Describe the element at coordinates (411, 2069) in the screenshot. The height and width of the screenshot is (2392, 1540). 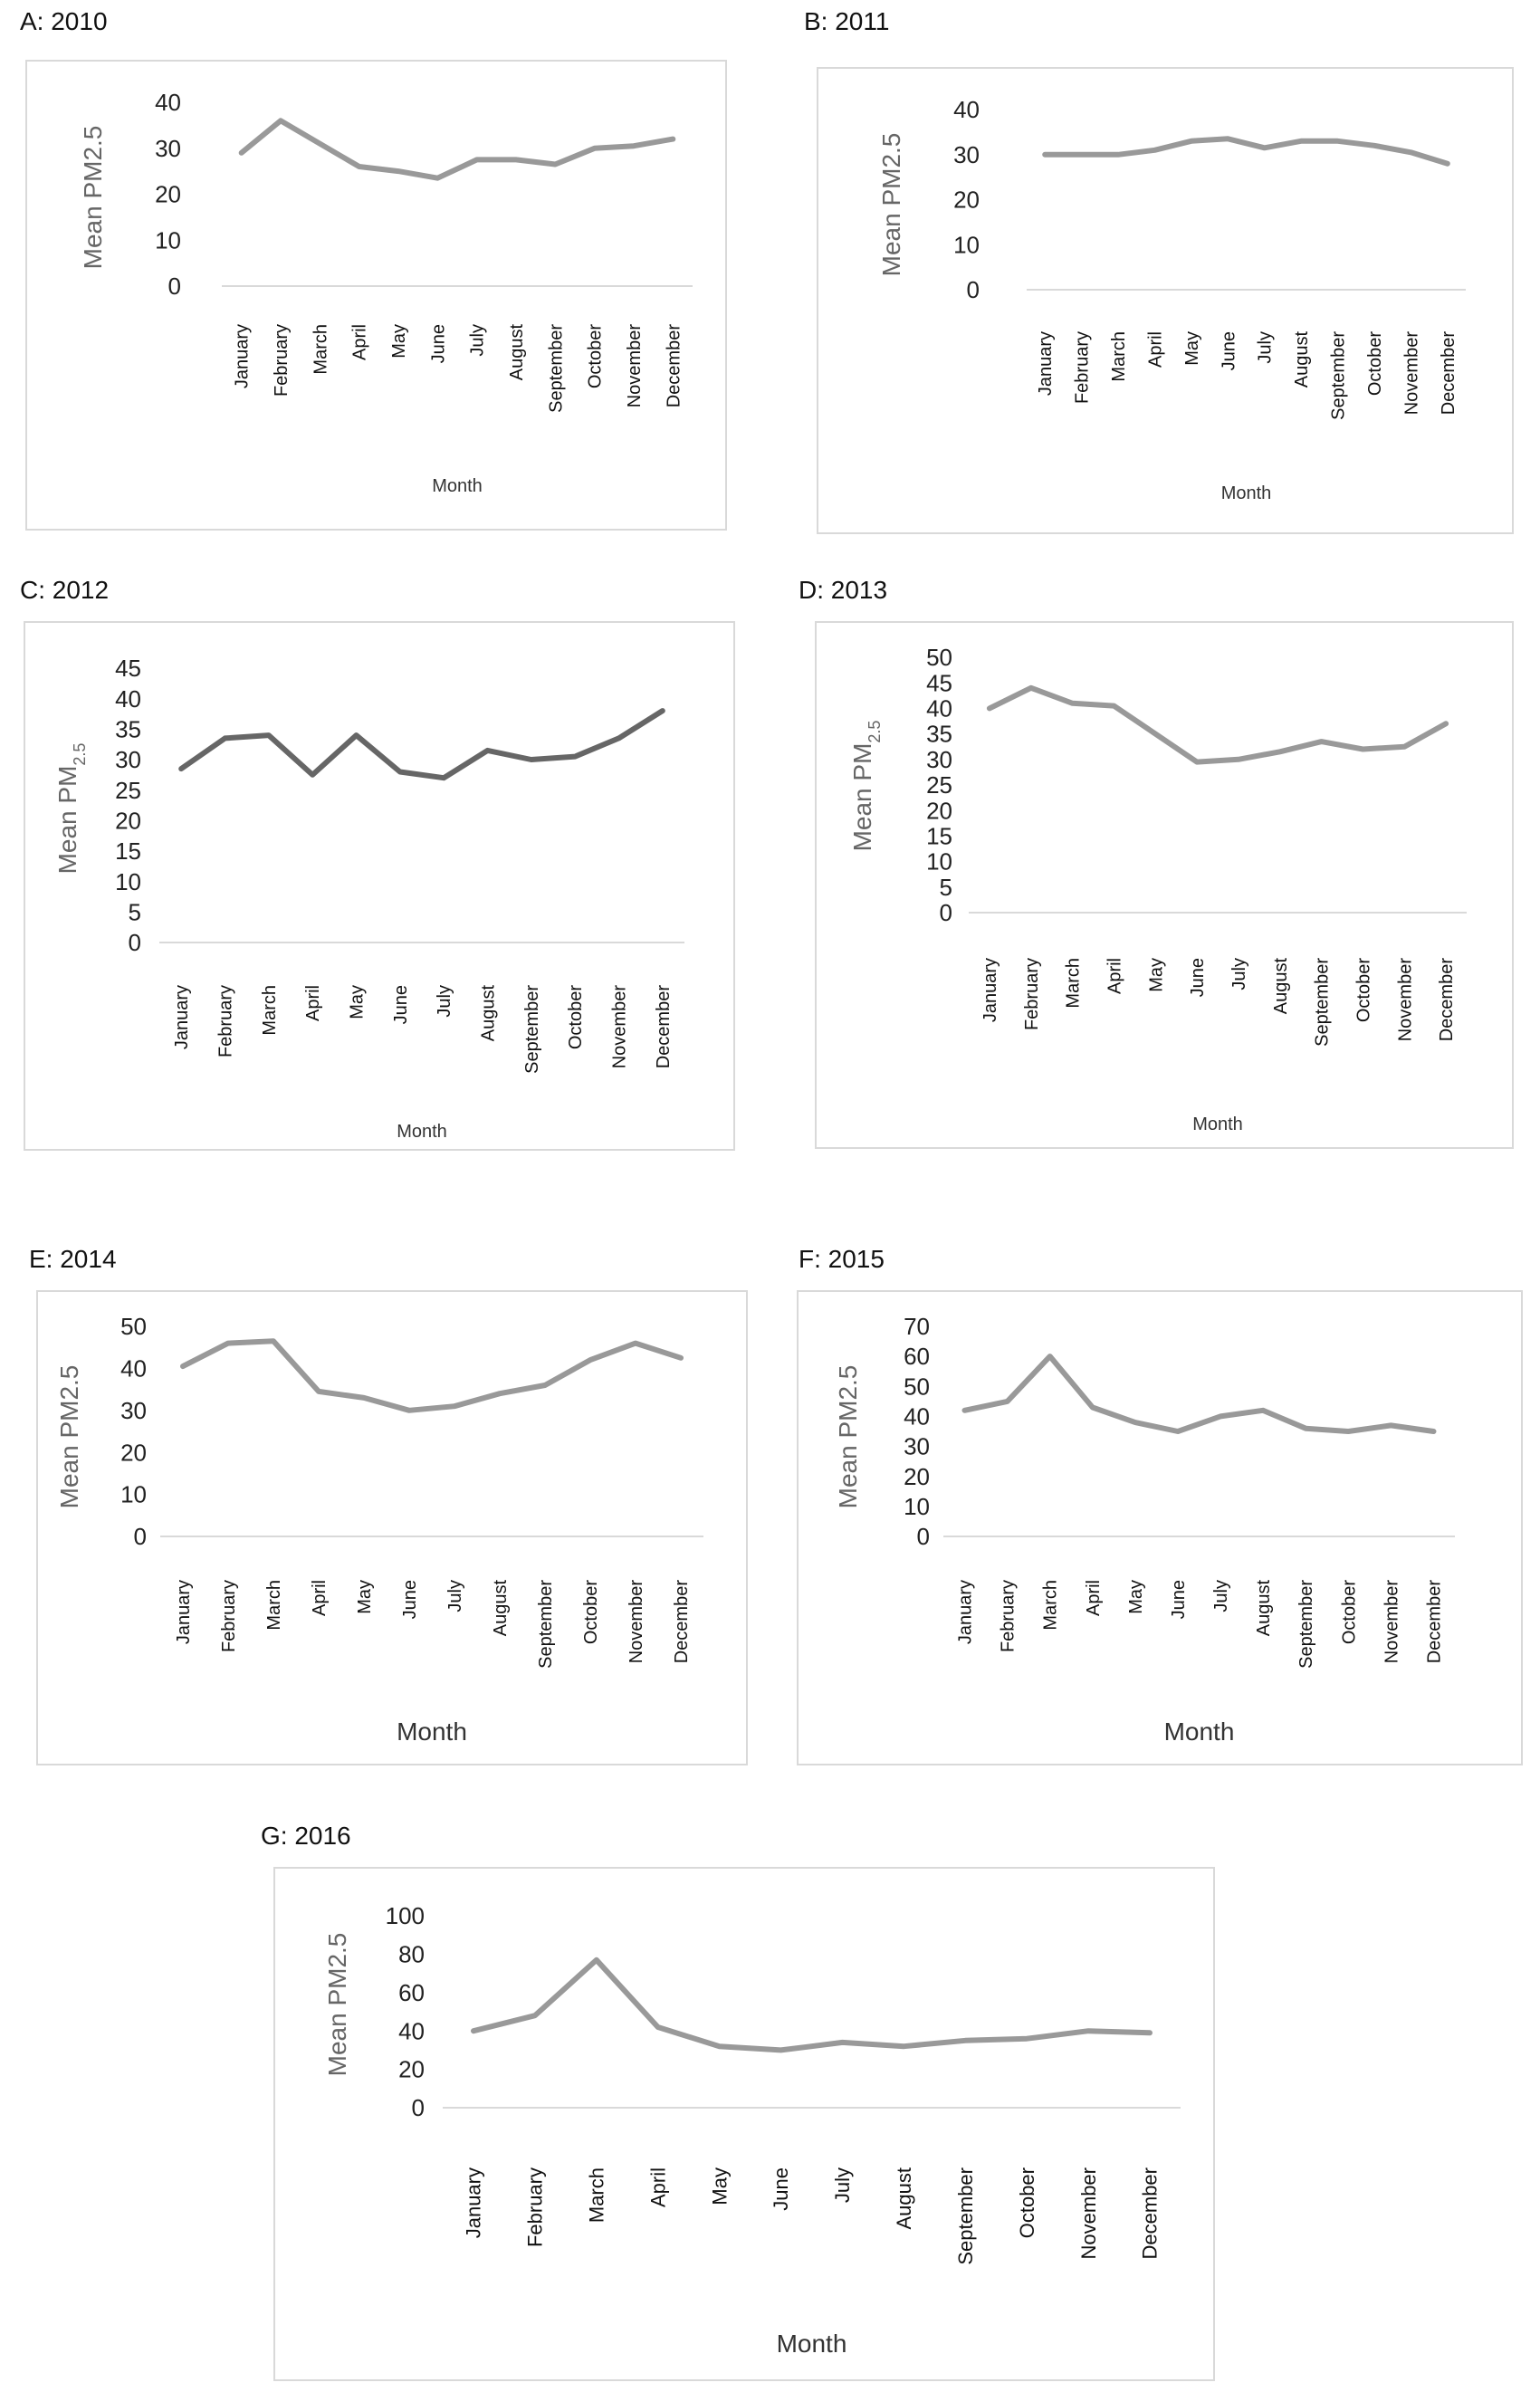
I see `y-tick-label: 20` at that location.